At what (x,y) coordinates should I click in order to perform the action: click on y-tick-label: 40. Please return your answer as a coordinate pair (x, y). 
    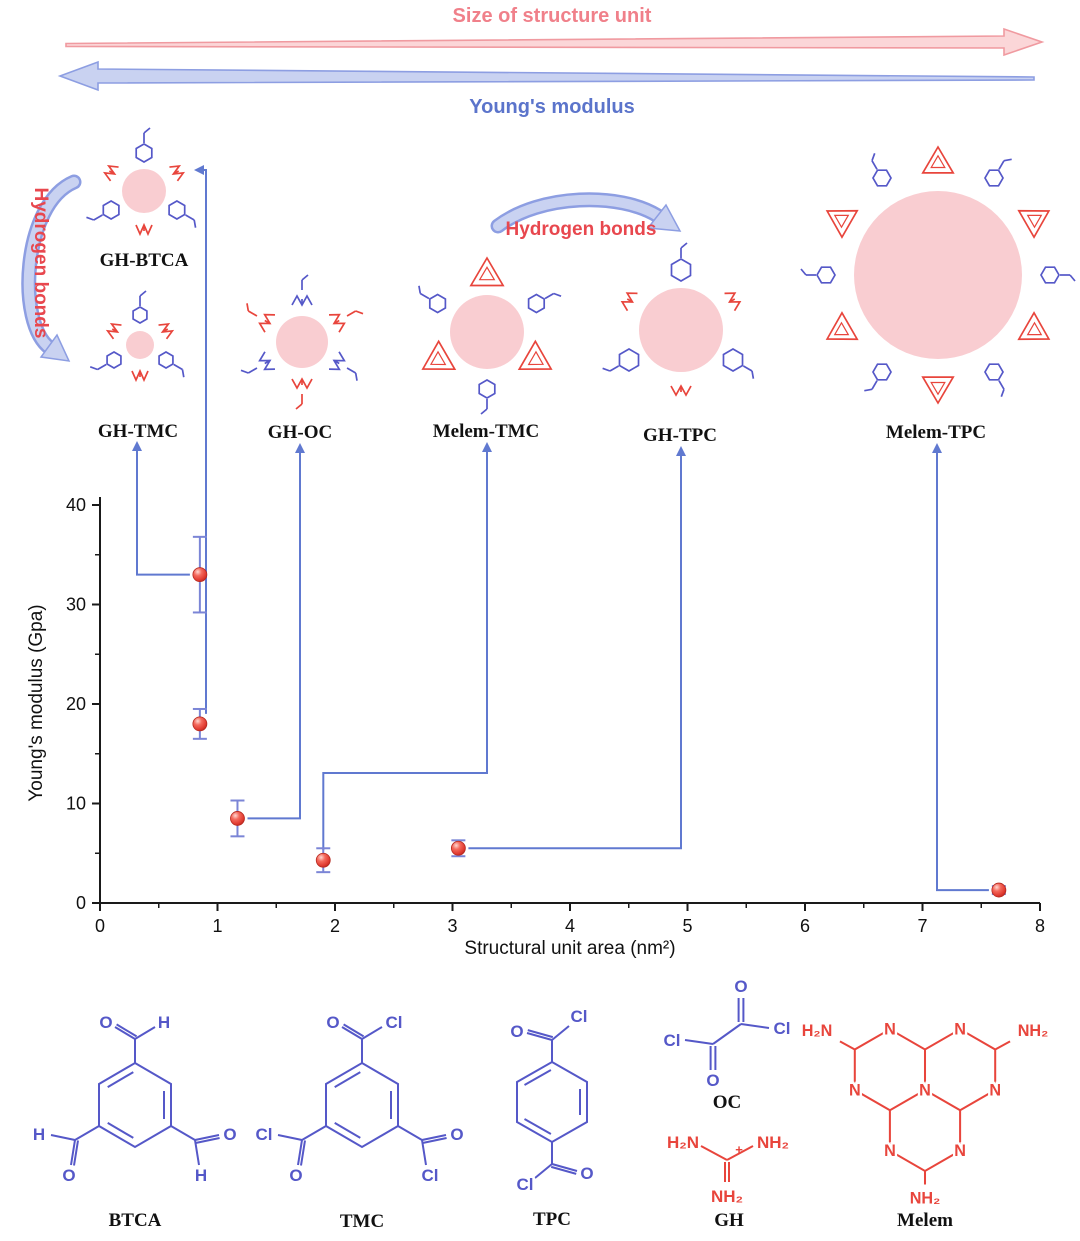
    Looking at the image, I should click on (76, 505).